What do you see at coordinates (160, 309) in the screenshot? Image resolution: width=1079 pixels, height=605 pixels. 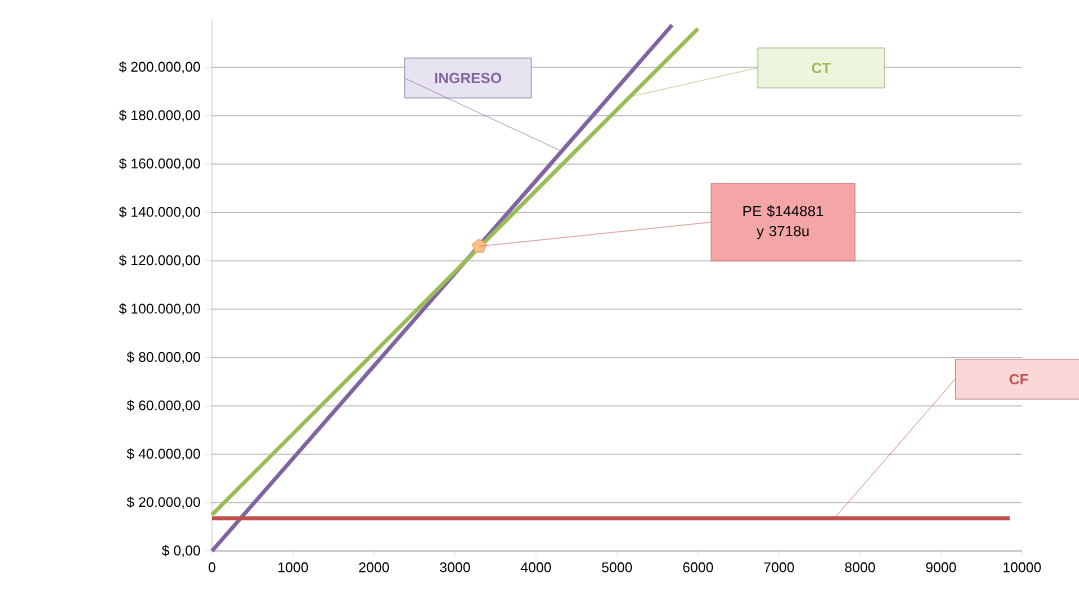 I see `y-tick-label: $ 100.000,00` at bounding box center [160, 309].